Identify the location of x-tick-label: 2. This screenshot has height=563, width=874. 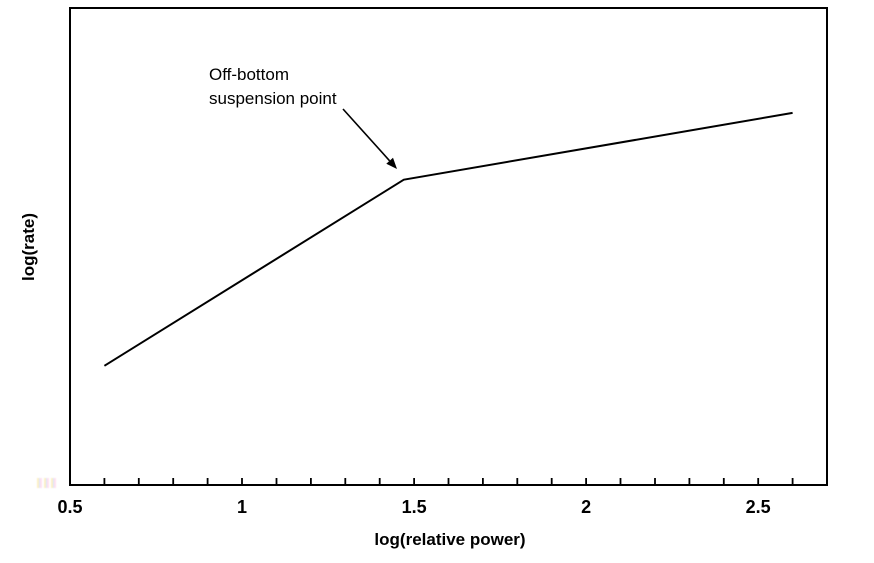
(586, 507).